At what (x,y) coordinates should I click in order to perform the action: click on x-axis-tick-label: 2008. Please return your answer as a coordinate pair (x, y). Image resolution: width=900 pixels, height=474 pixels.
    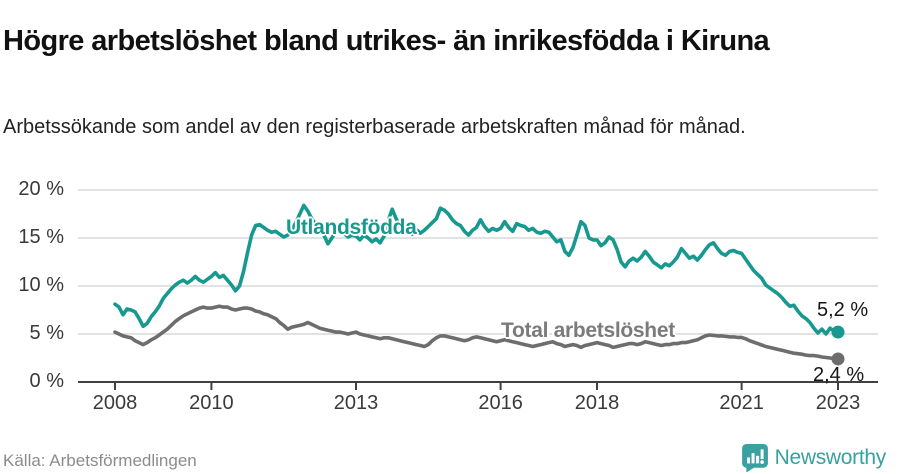
    Looking at the image, I should click on (115, 403).